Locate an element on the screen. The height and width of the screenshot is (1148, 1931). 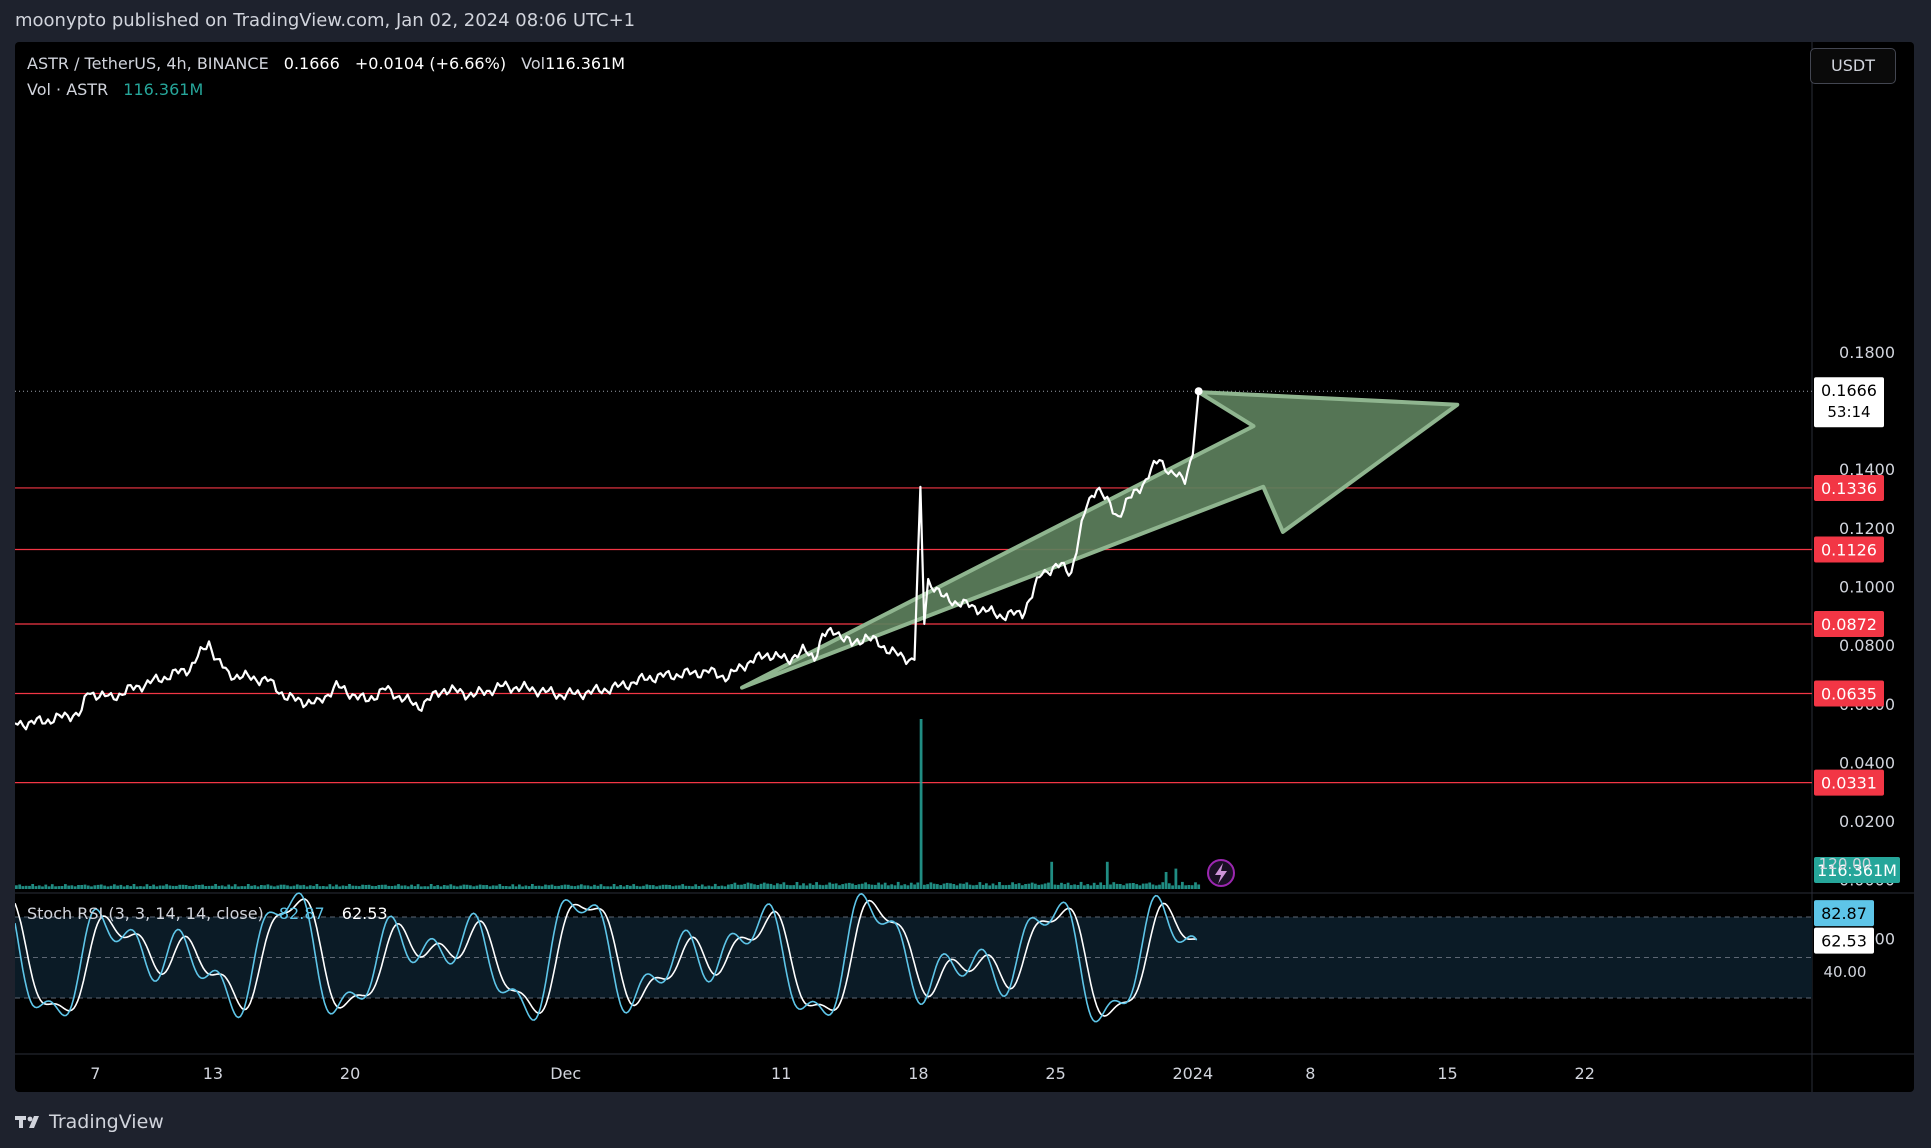
symbol-name: ASTR / TetherUS, 4h, BINANCE is located at coordinates (148, 63).